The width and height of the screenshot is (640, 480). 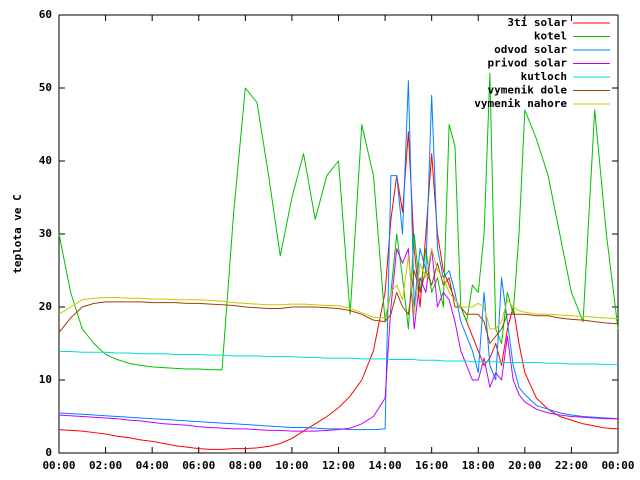 I want to click on y-tick-label: 30, so click(x=45, y=233).